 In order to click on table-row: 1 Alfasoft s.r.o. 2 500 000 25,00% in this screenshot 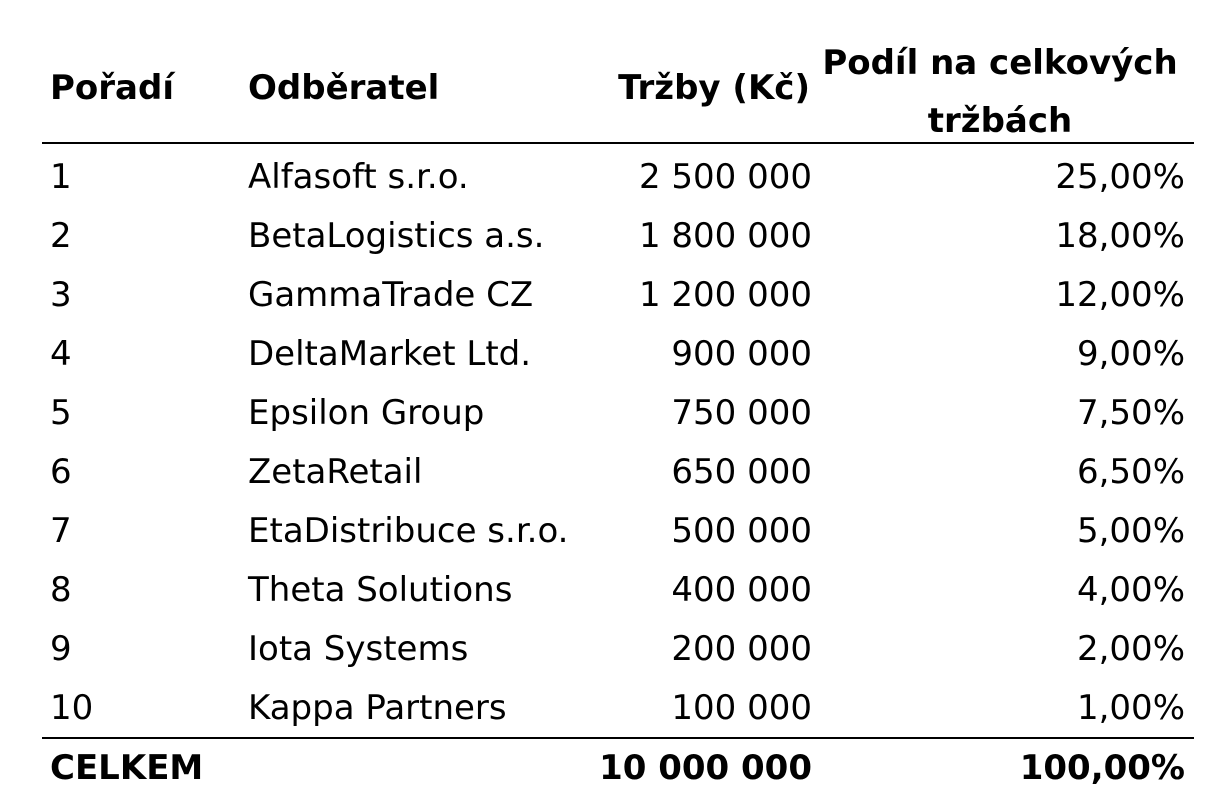, I will do `click(611, 177)`.